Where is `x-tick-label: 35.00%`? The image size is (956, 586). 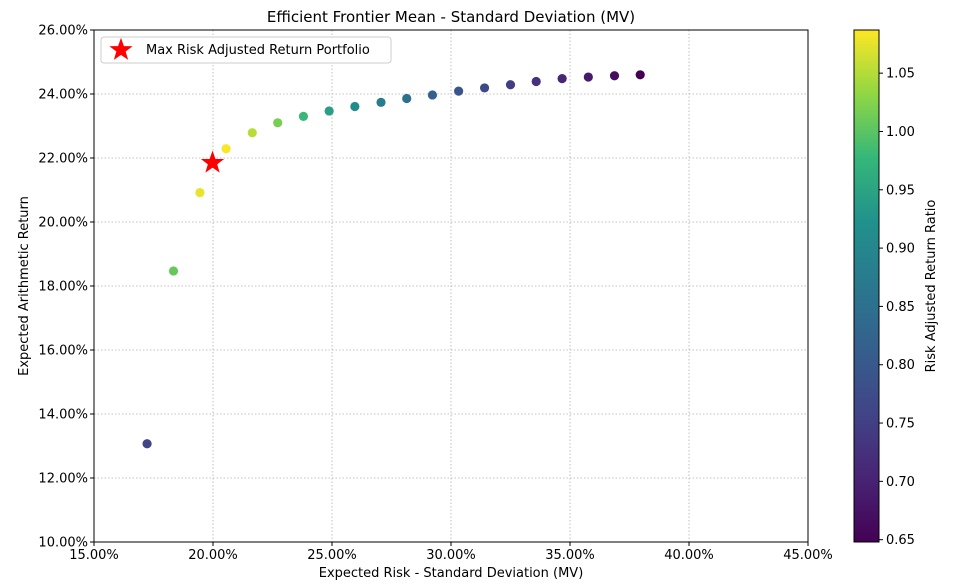 x-tick-label: 35.00% is located at coordinates (570, 555).